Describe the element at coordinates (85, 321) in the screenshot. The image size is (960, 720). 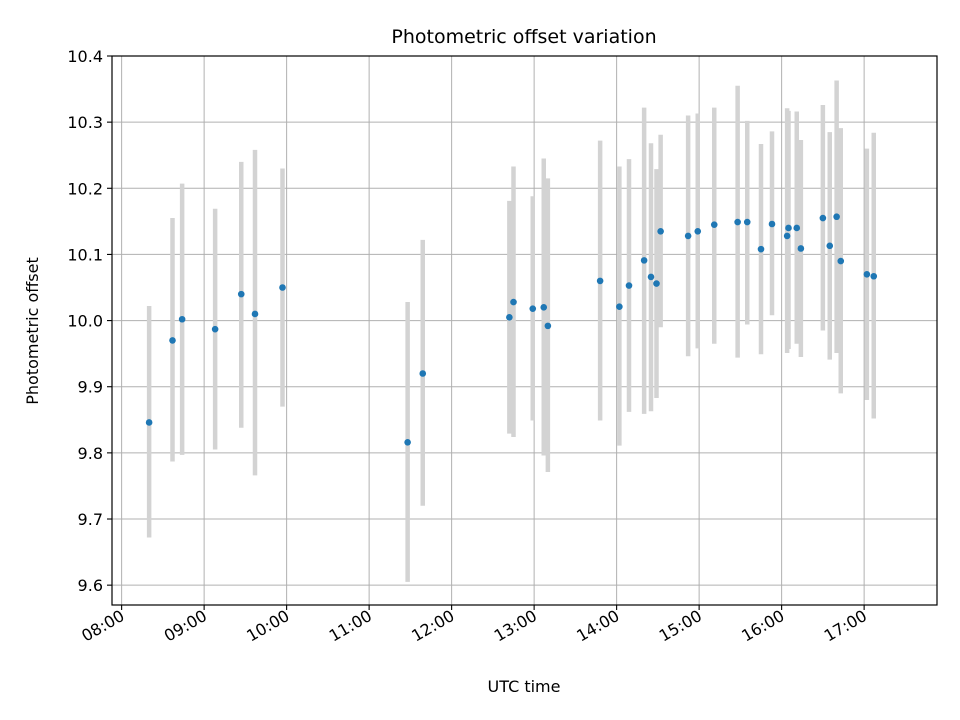
I see `y-tick-label: 10.0` at that location.